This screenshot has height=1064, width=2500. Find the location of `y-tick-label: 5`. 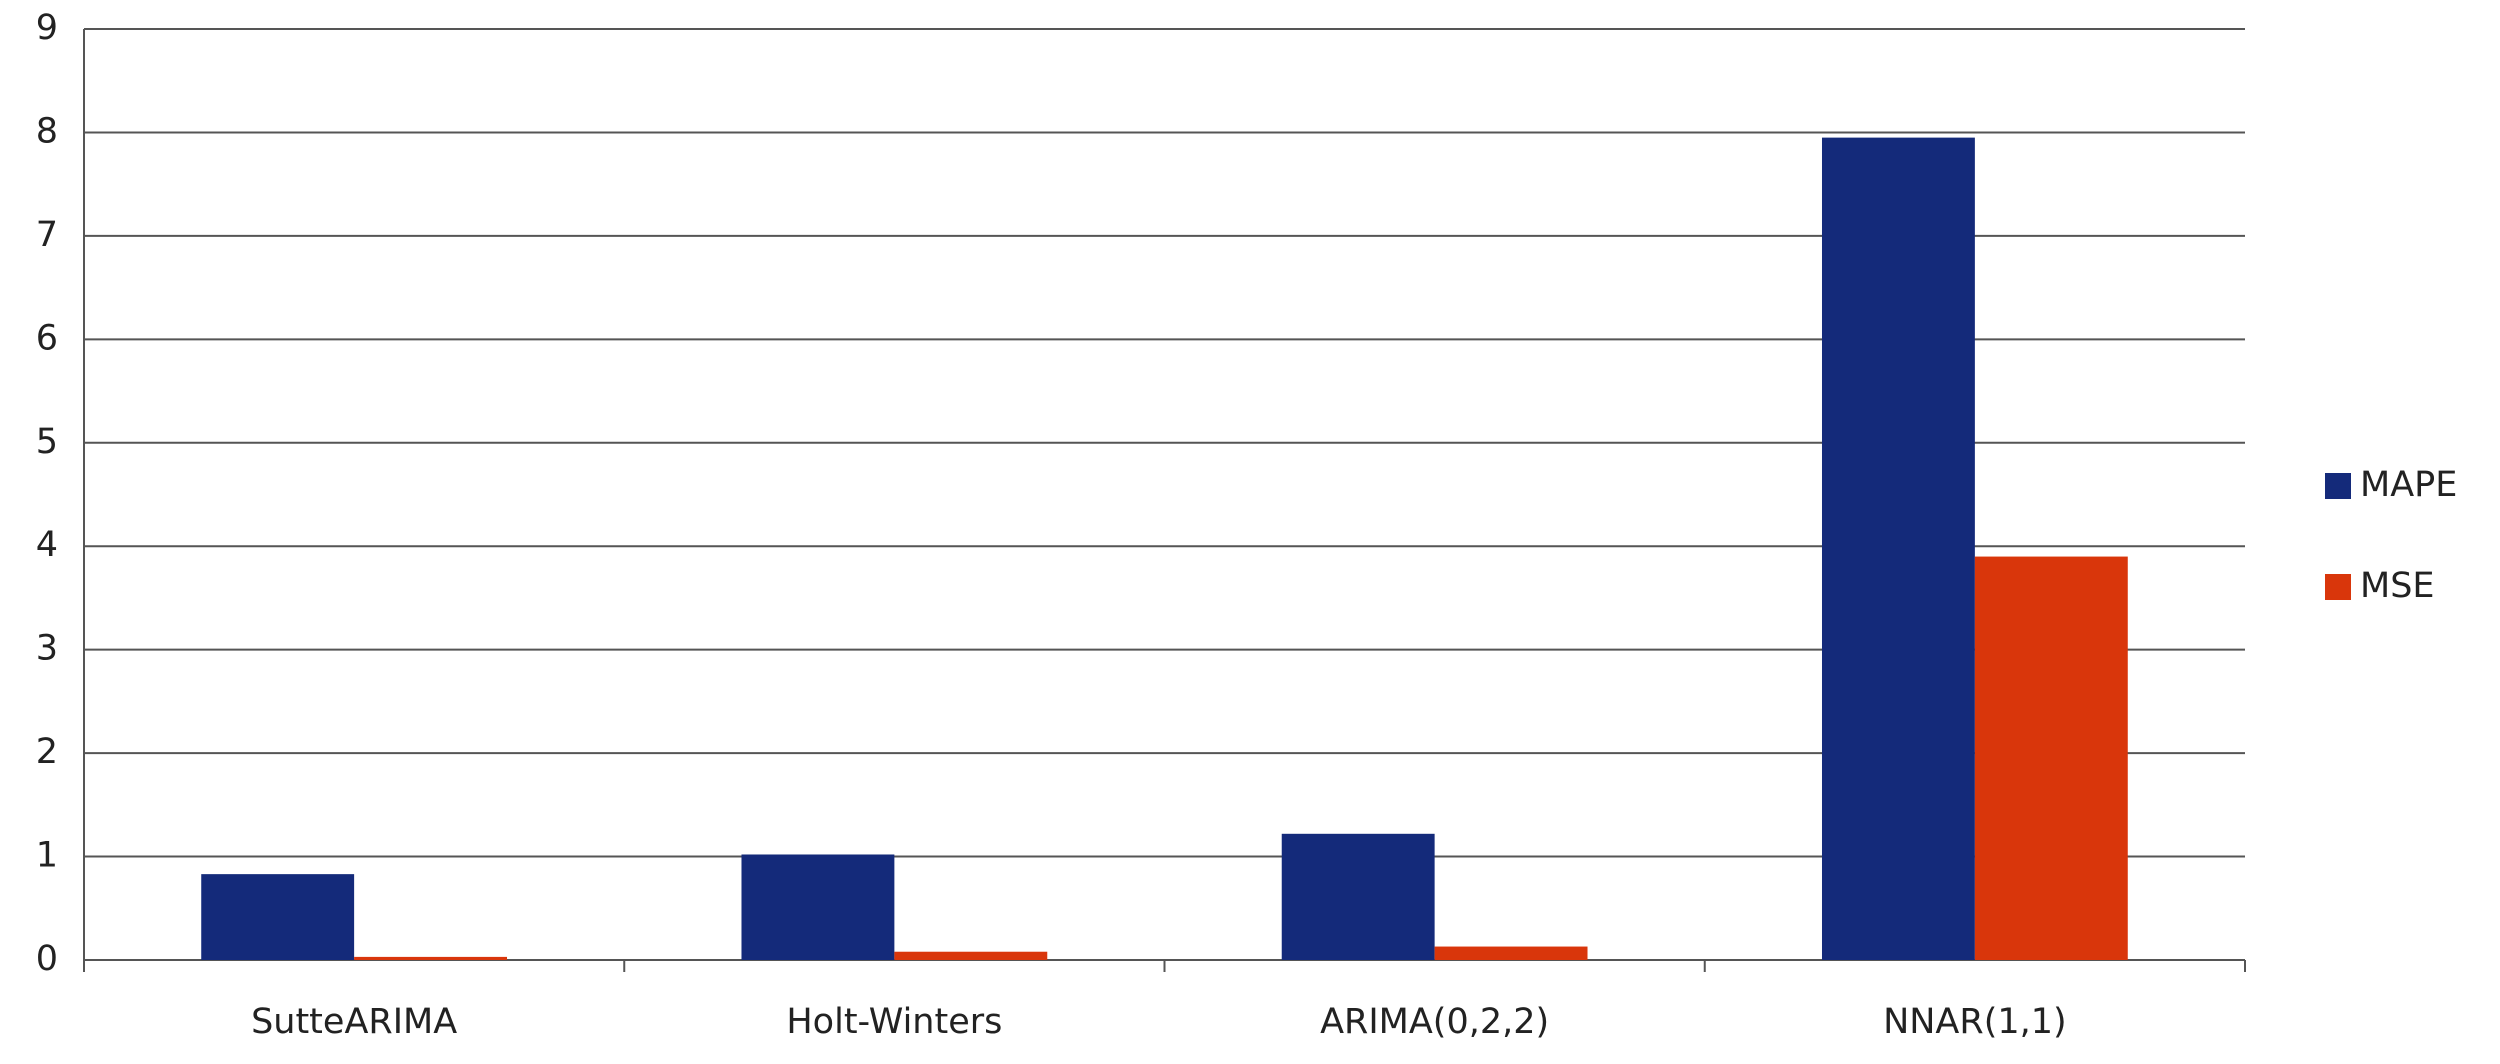

y-tick-label: 5 is located at coordinates (47, 442).